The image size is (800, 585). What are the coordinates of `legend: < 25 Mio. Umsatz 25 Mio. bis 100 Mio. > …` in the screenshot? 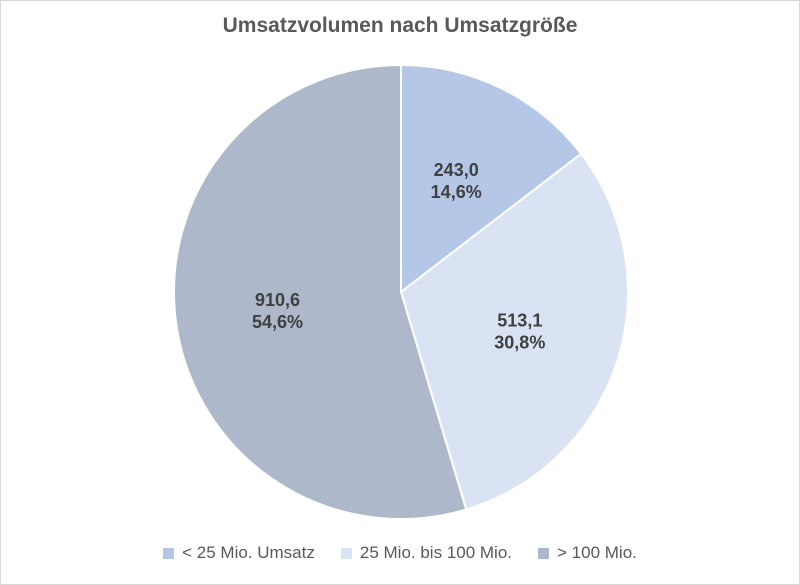 It's located at (400, 553).